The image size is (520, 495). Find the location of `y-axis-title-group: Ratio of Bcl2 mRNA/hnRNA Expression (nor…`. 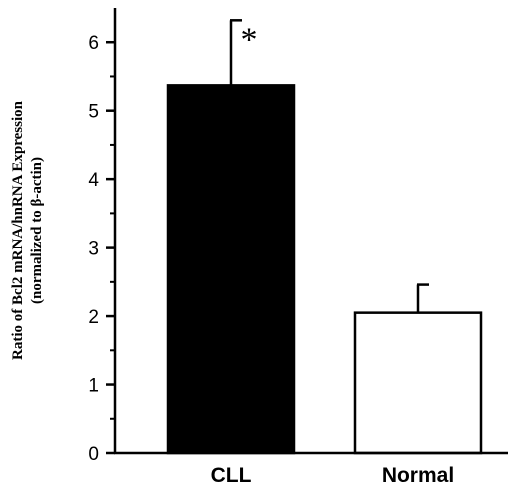

y-axis-title-group: Ratio of Bcl2 mRNA/hnRNA Expression (nor… is located at coordinates (27, 230).